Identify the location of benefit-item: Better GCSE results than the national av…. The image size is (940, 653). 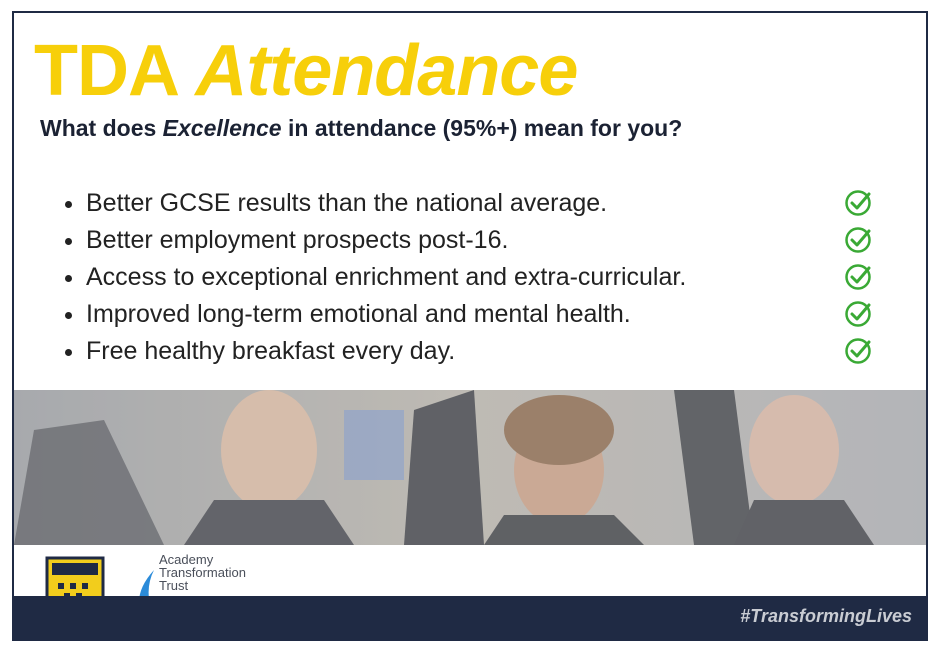
(481, 203).